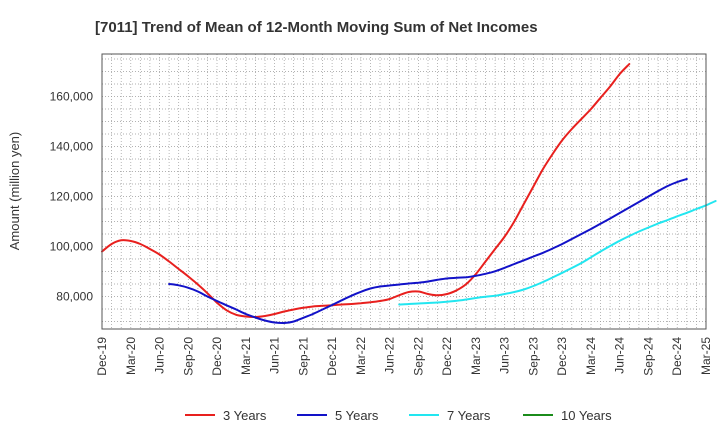 The height and width of the screenshot is (440, 720). I want to click on x-tick-label: Sep-22, so click(418, 356).